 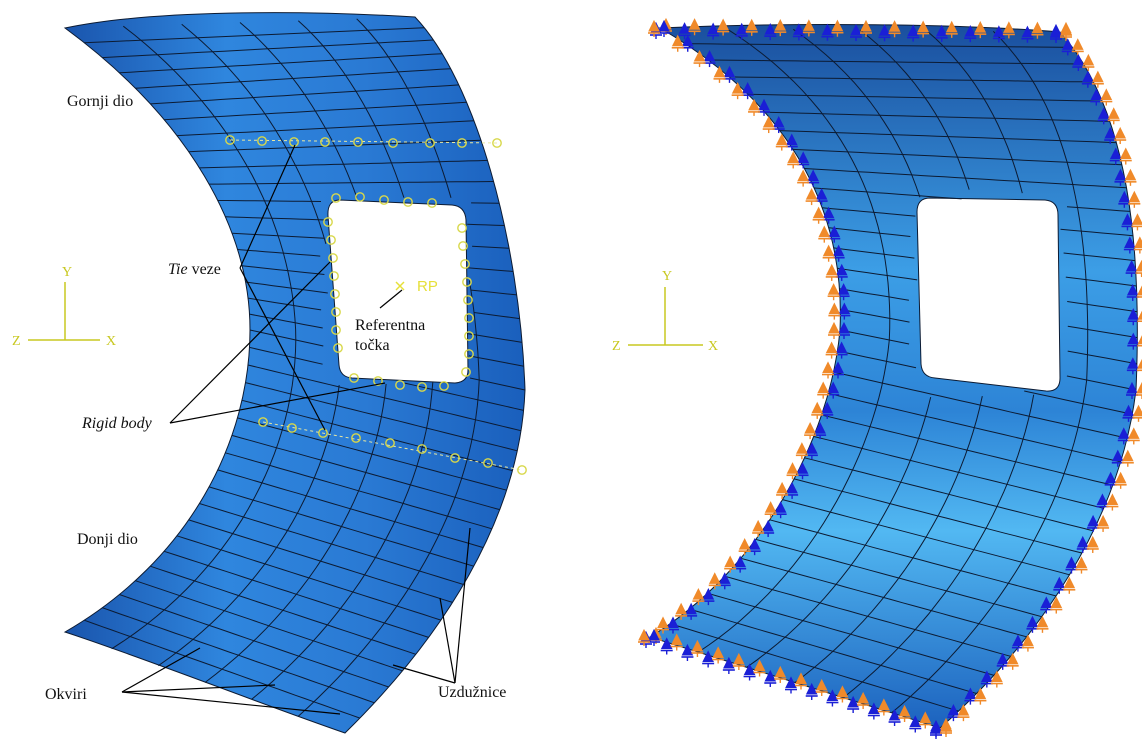 I want to click on tie-rest: veze, so click(x=204, y=269).